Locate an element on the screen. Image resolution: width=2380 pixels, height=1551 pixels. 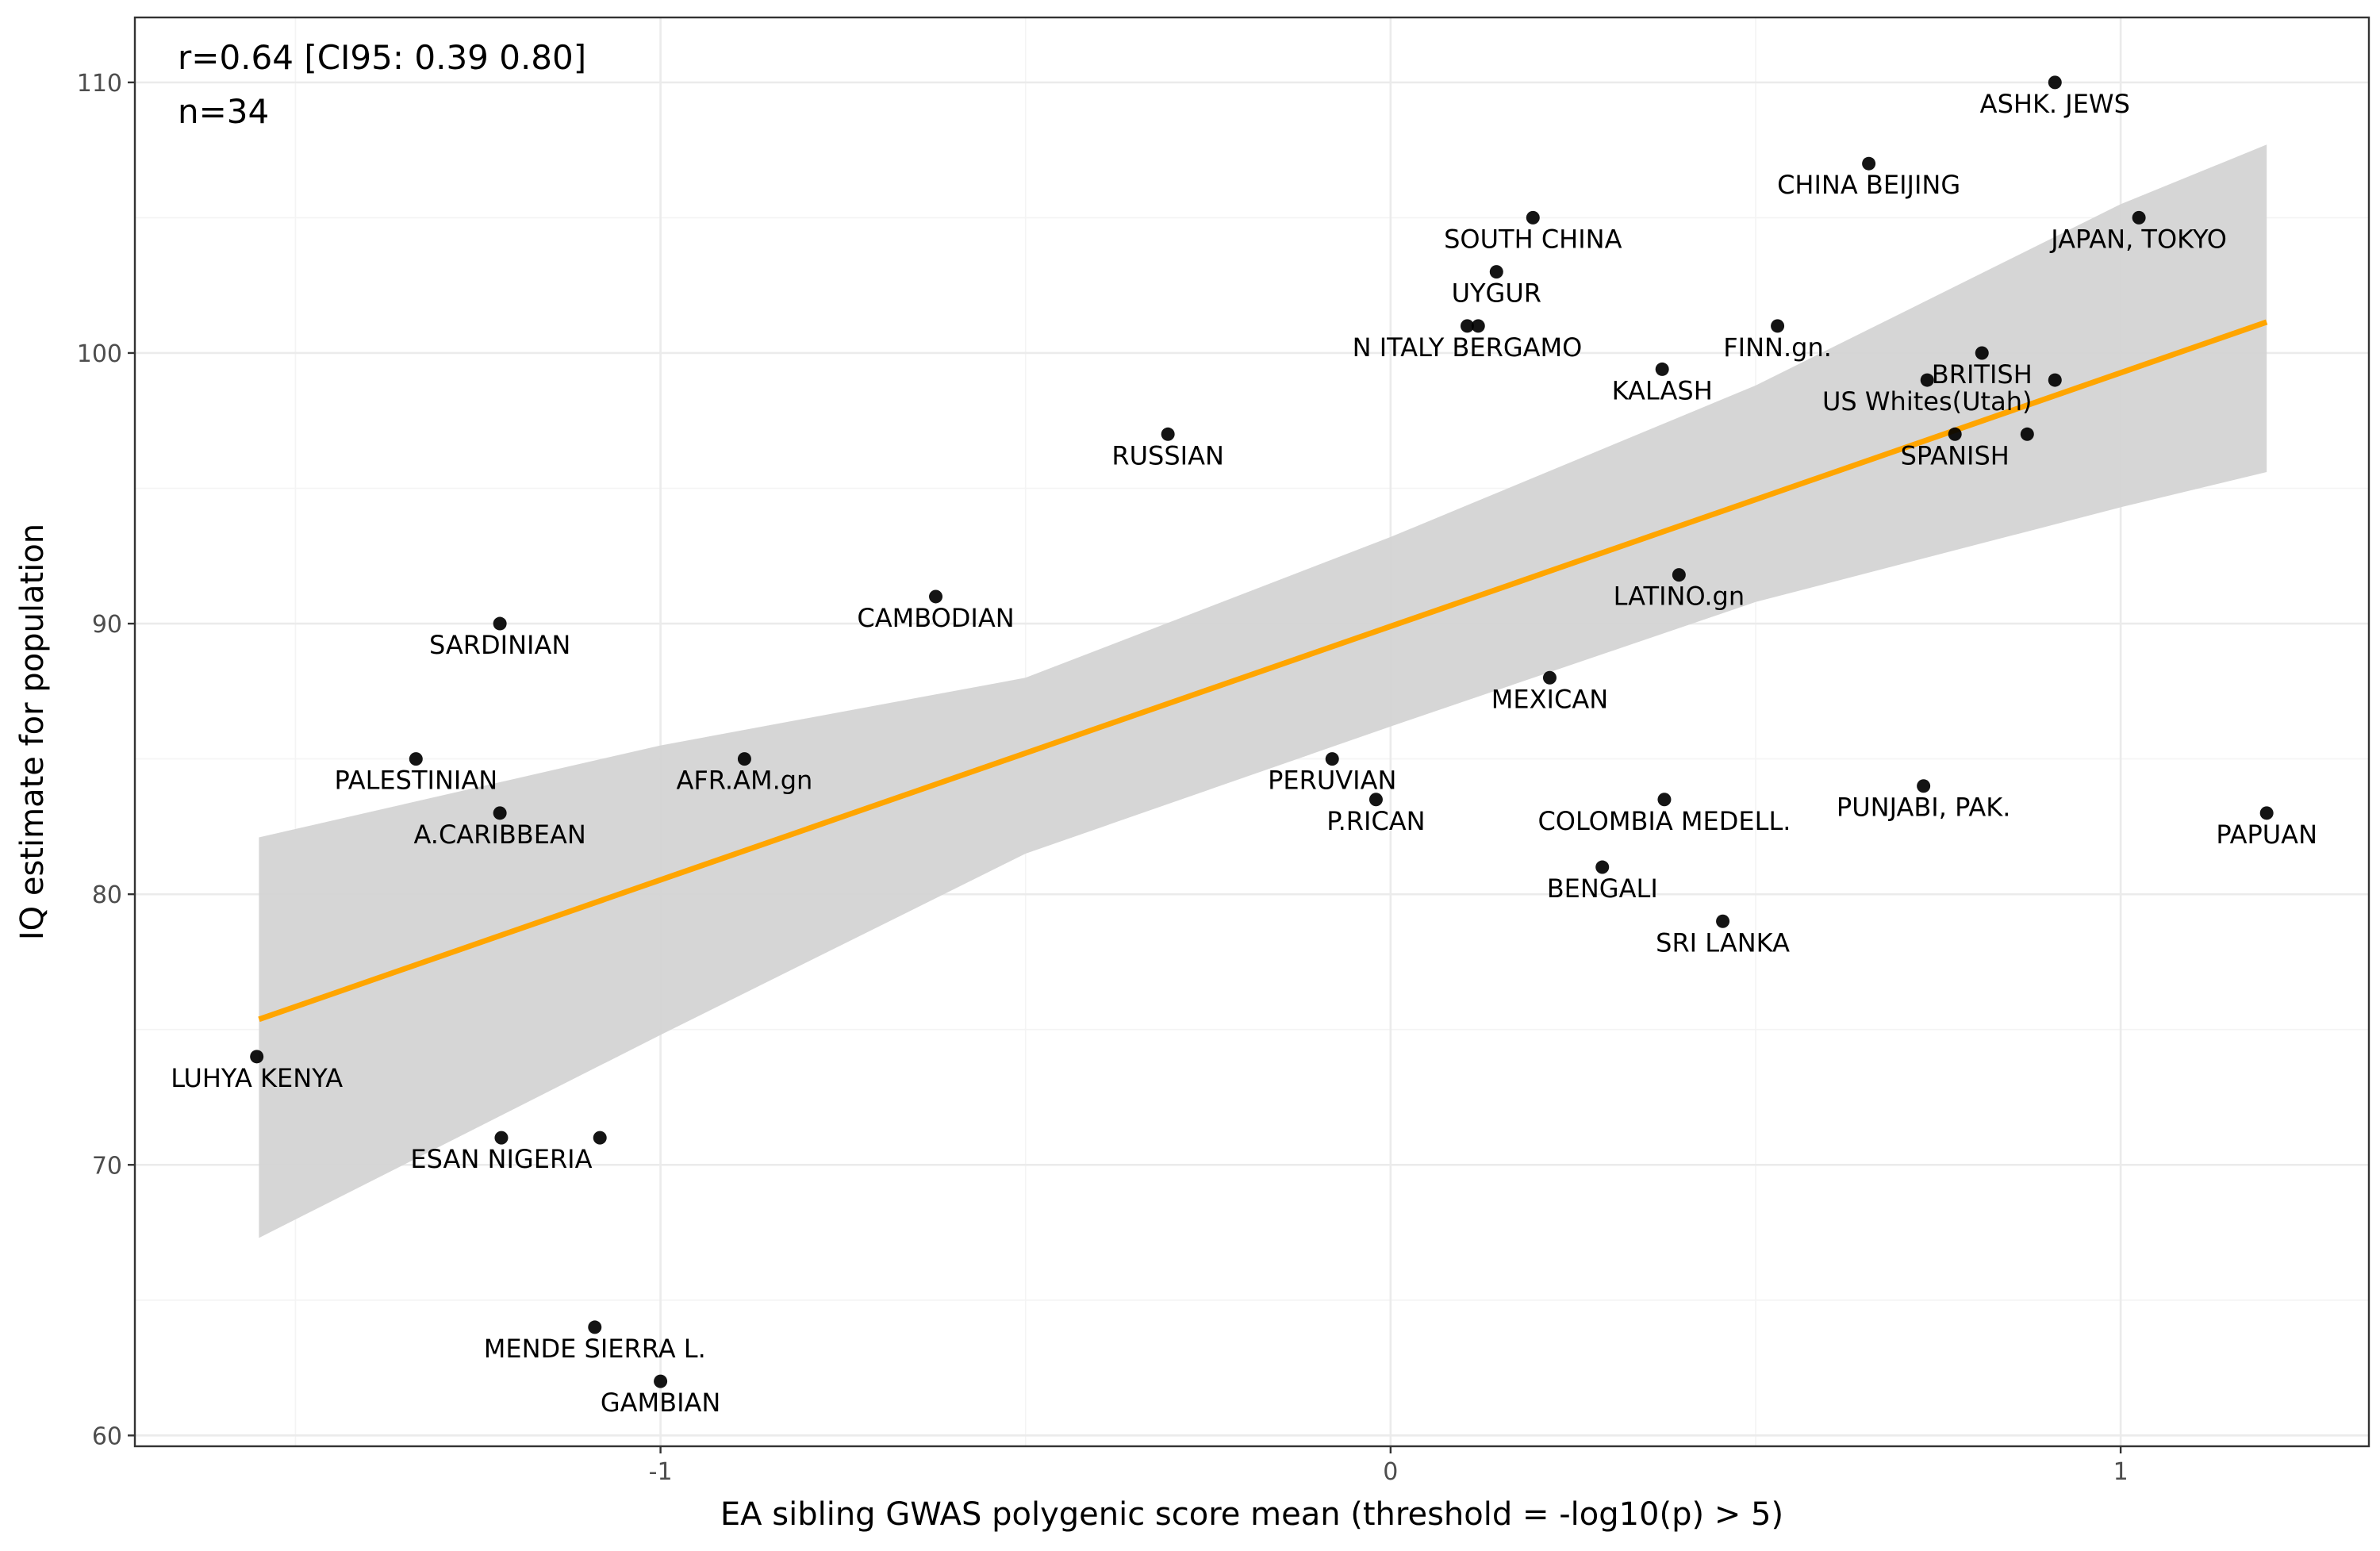
y-tick-label: 60 is located at coordinates (107, 1436).